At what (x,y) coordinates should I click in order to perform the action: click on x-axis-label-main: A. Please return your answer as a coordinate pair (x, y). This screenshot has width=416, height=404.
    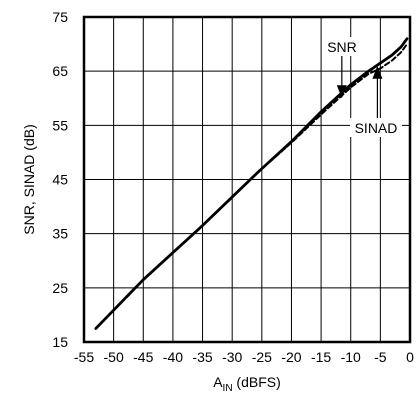
    Looking at the image, I should click on (218, 382).